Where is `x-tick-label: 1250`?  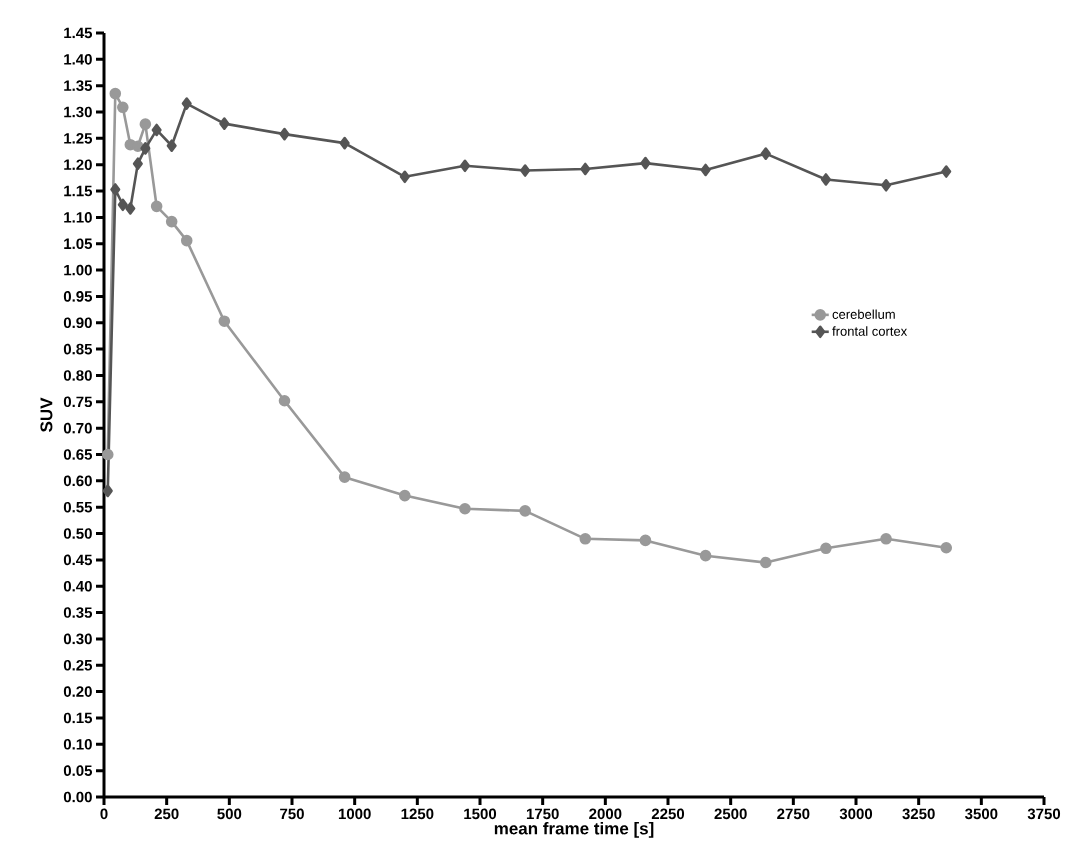
x-tick-label: 1250 is located at coordinates (417, 814).